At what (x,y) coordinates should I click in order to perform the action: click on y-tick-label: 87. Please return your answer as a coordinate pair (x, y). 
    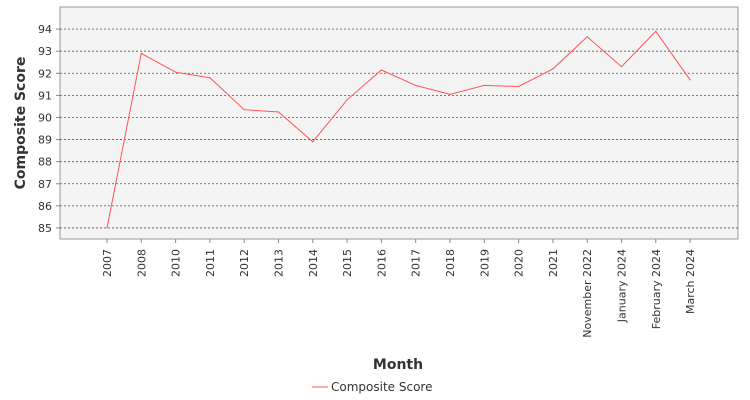
    Looking at the image, I should click on (45, 184).